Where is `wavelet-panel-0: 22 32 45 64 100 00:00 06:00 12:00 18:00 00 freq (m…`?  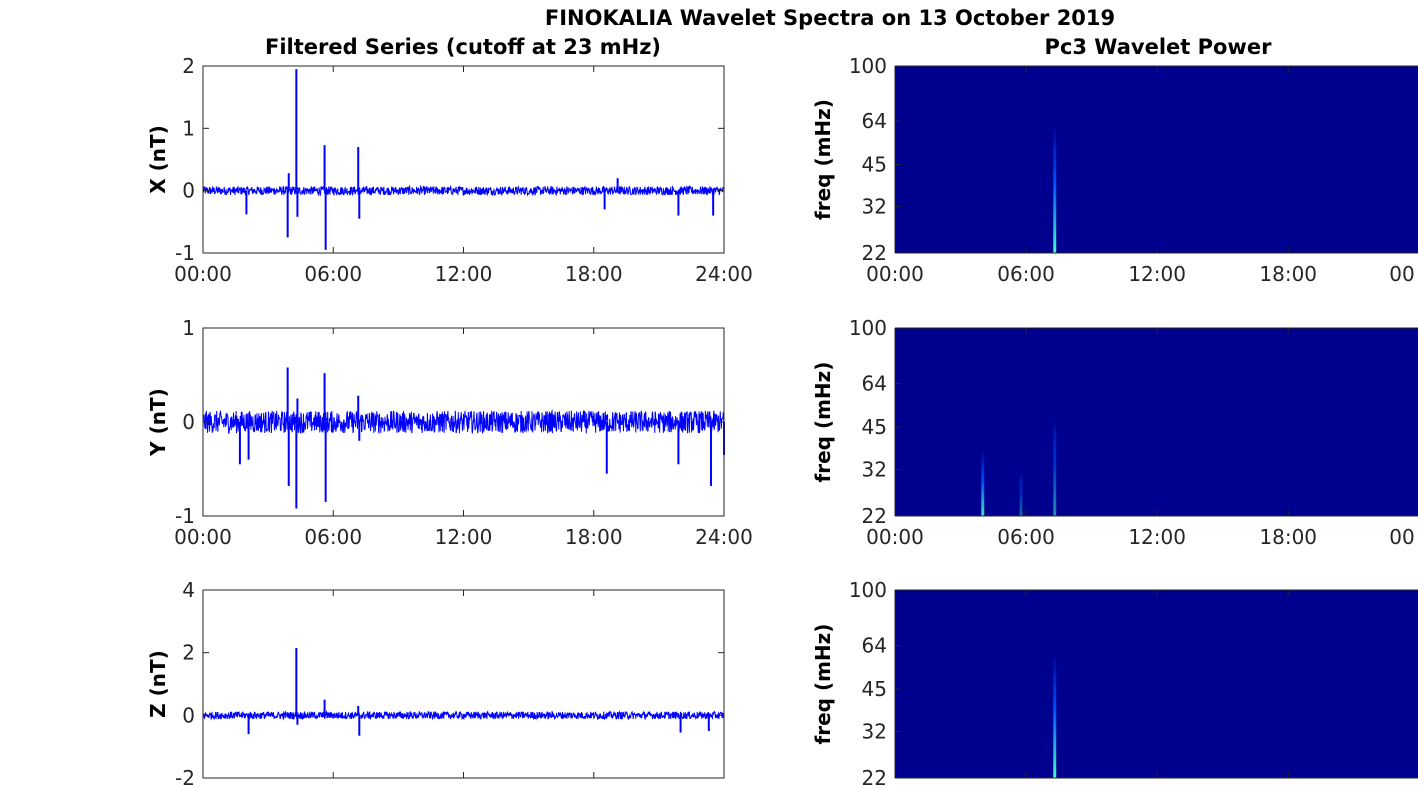 wavelet-panel-0: 22 32 45 64 100 00:00 06:00 12:00 18:00 00 freq (m… is located at coordinates (1114, 170).